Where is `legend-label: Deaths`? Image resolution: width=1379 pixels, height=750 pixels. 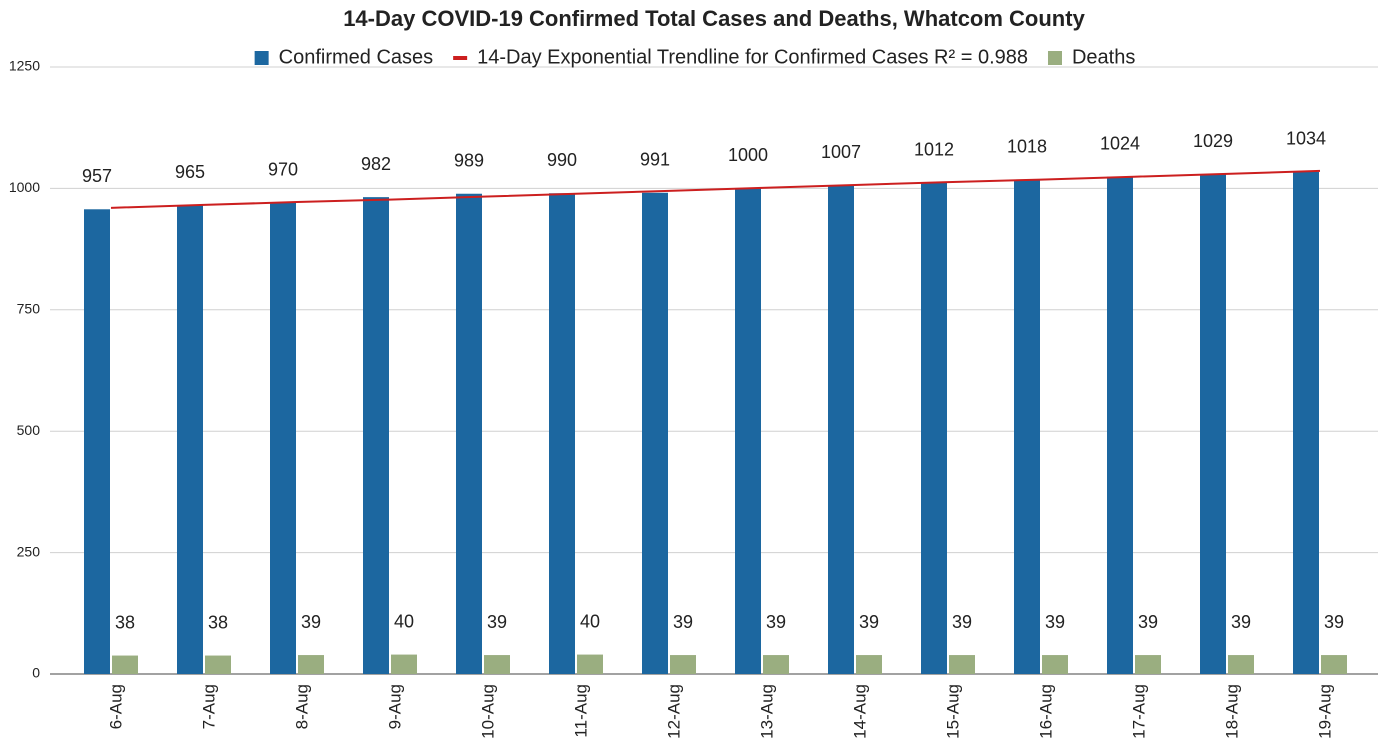 legend-label: Deaths is located at coordinates (1103, 57).